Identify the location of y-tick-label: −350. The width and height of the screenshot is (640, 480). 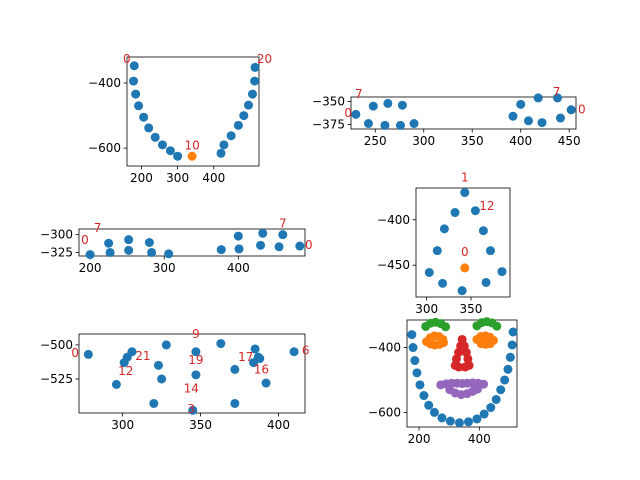
(328, 102).